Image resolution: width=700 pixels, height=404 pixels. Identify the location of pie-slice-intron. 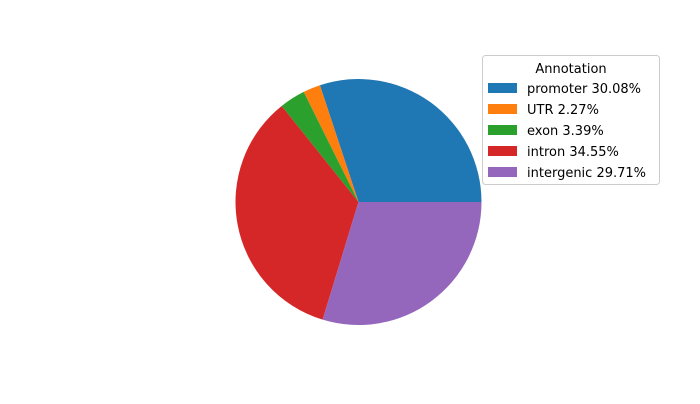
(297, 212).